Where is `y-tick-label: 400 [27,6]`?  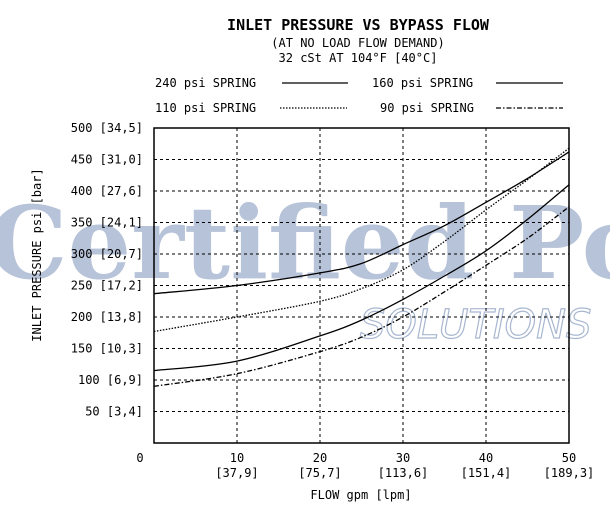 y-tick-label: 400 [27,6] is located at coordinates (107, 191).